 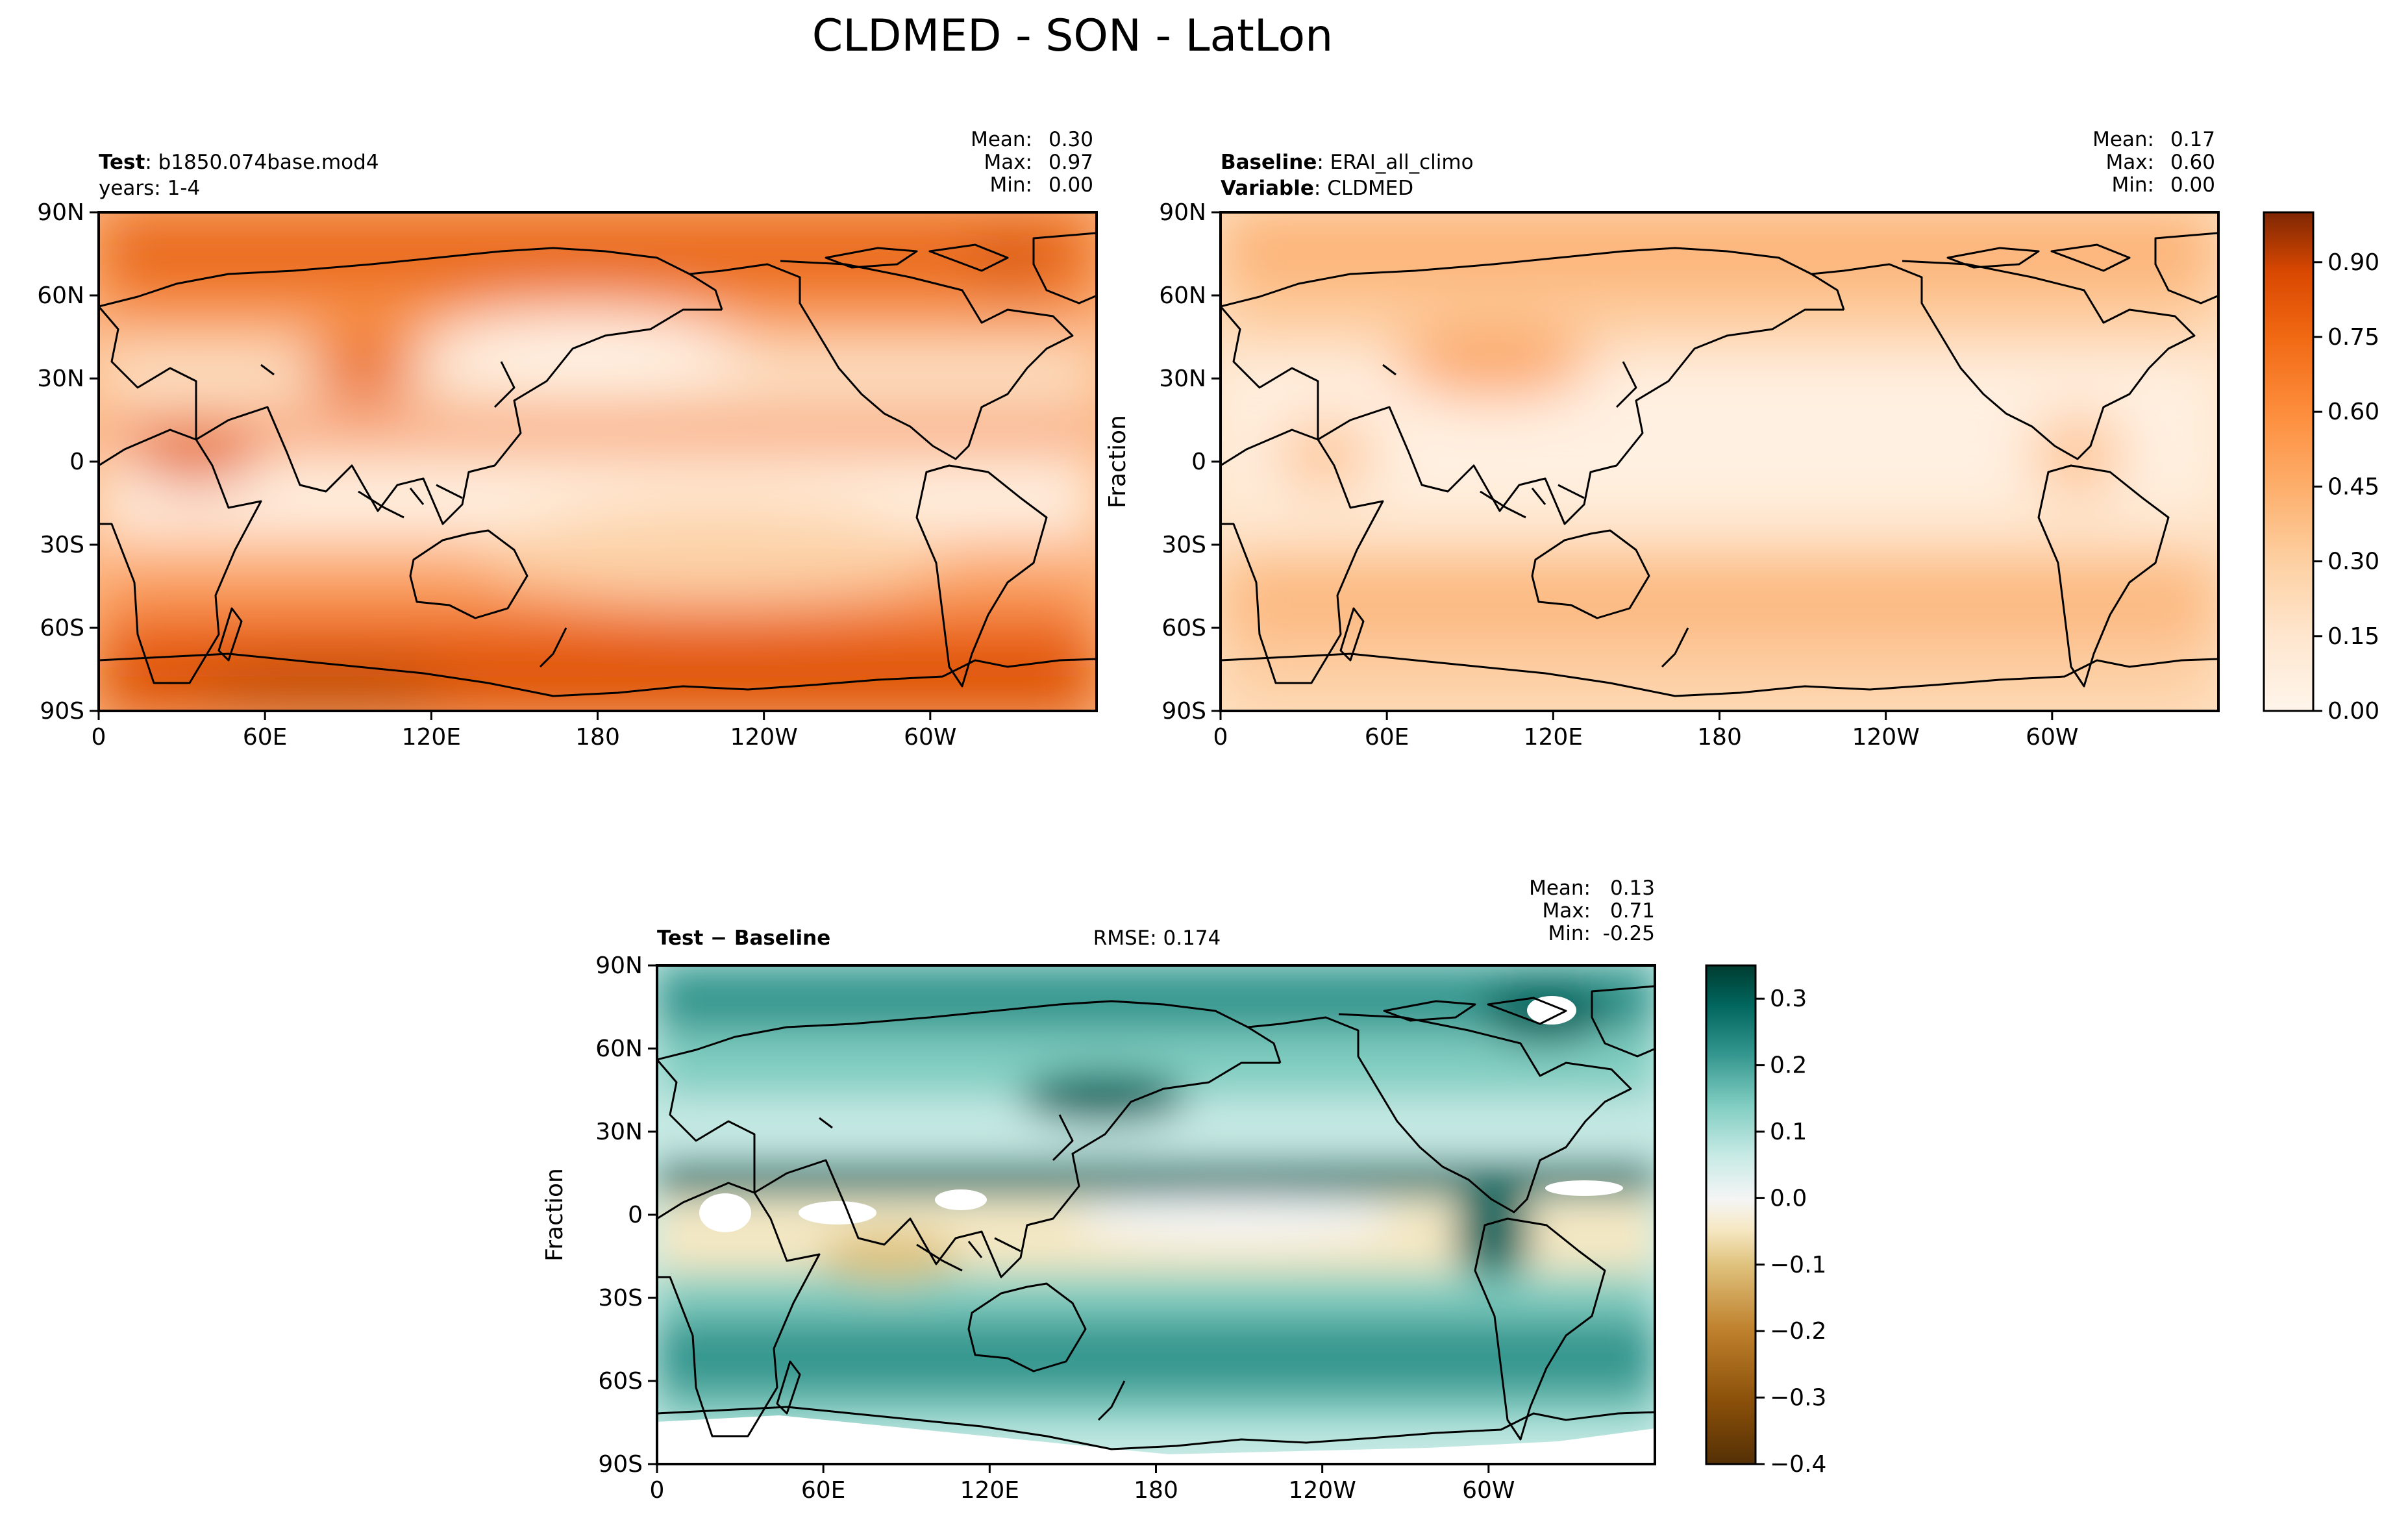 I want to click on stat-max-value: 0.60, so click(x=2192, y=162).